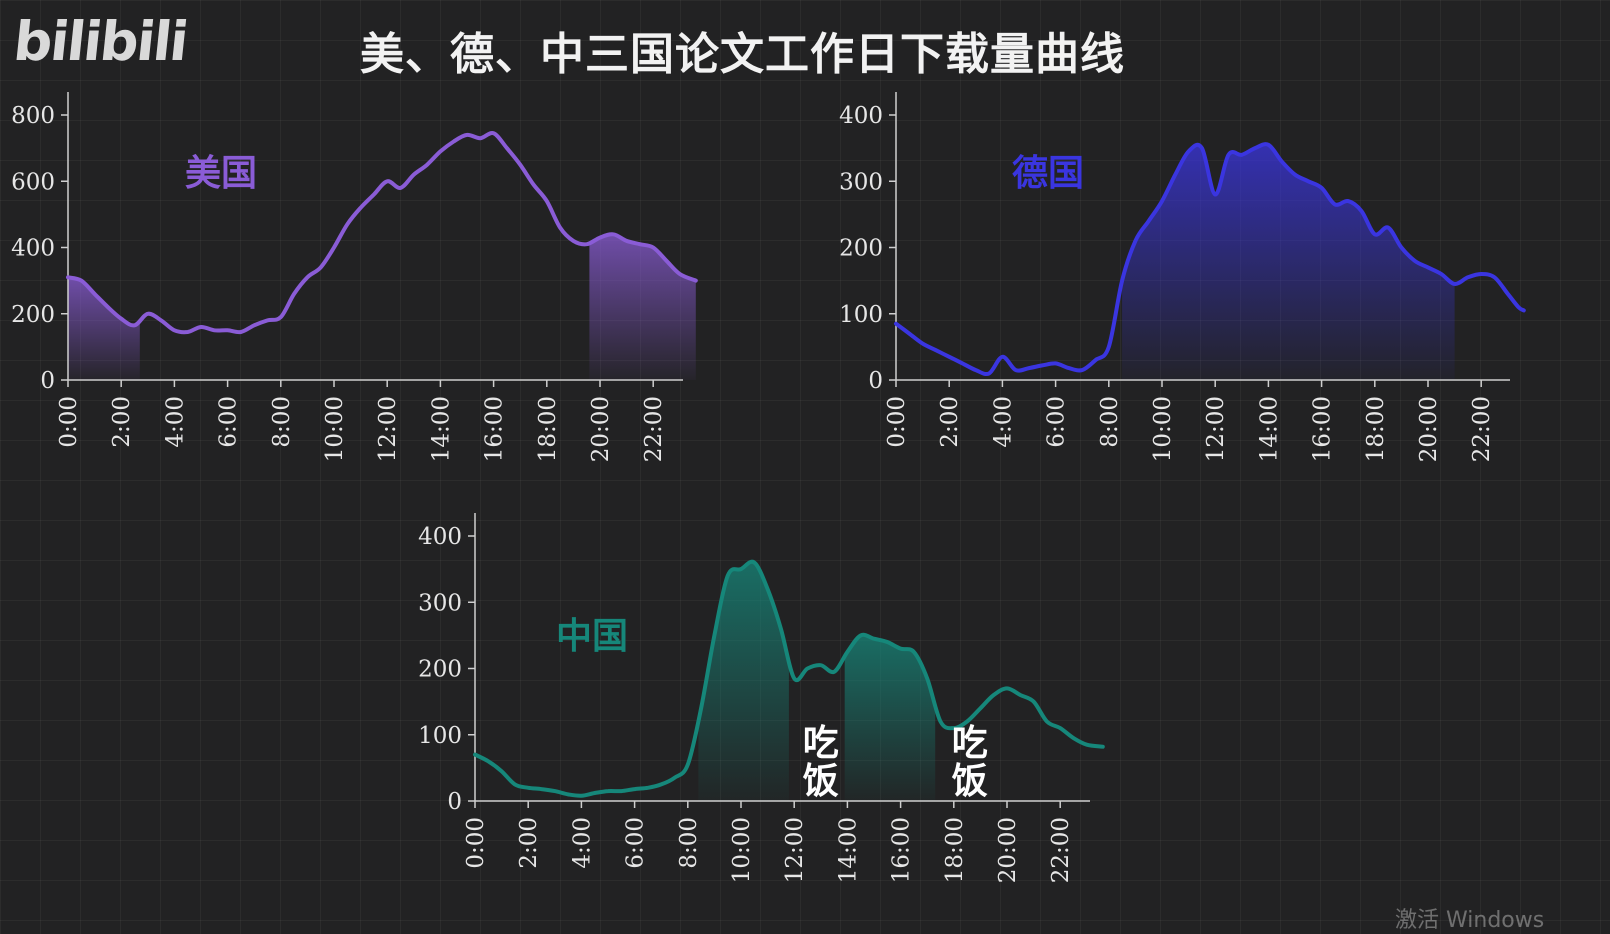  I want to click on annotation-2: 吃饭, so click(970, 762).